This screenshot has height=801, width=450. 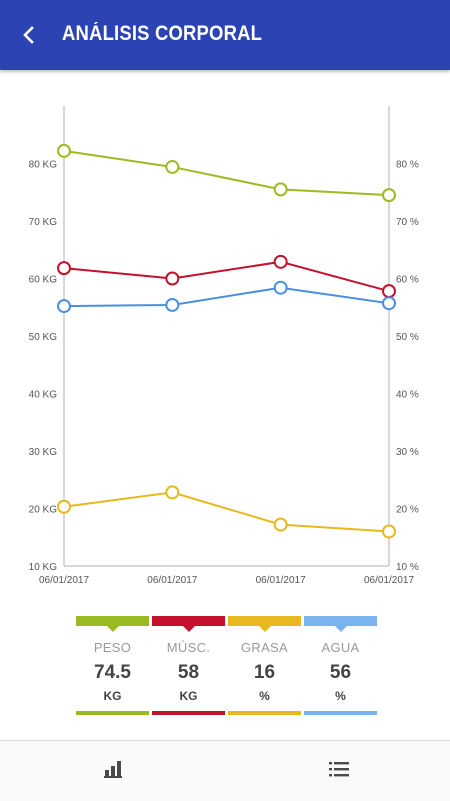 I want to click on y-tick-label-left: 50 KG, so click(x=43, y=337).